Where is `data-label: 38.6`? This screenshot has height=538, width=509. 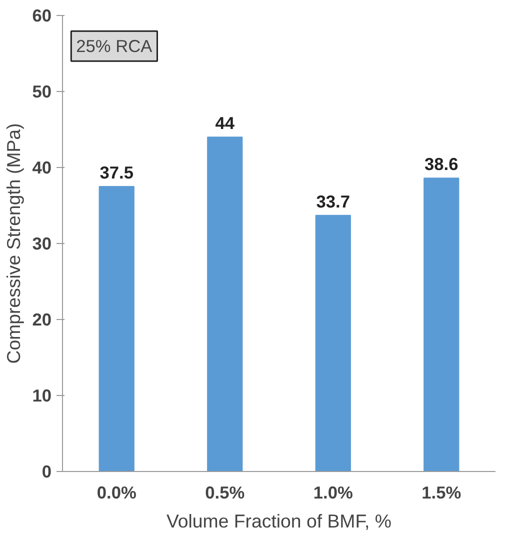
data-label: 38.6 is located at coordinates (441, 164).